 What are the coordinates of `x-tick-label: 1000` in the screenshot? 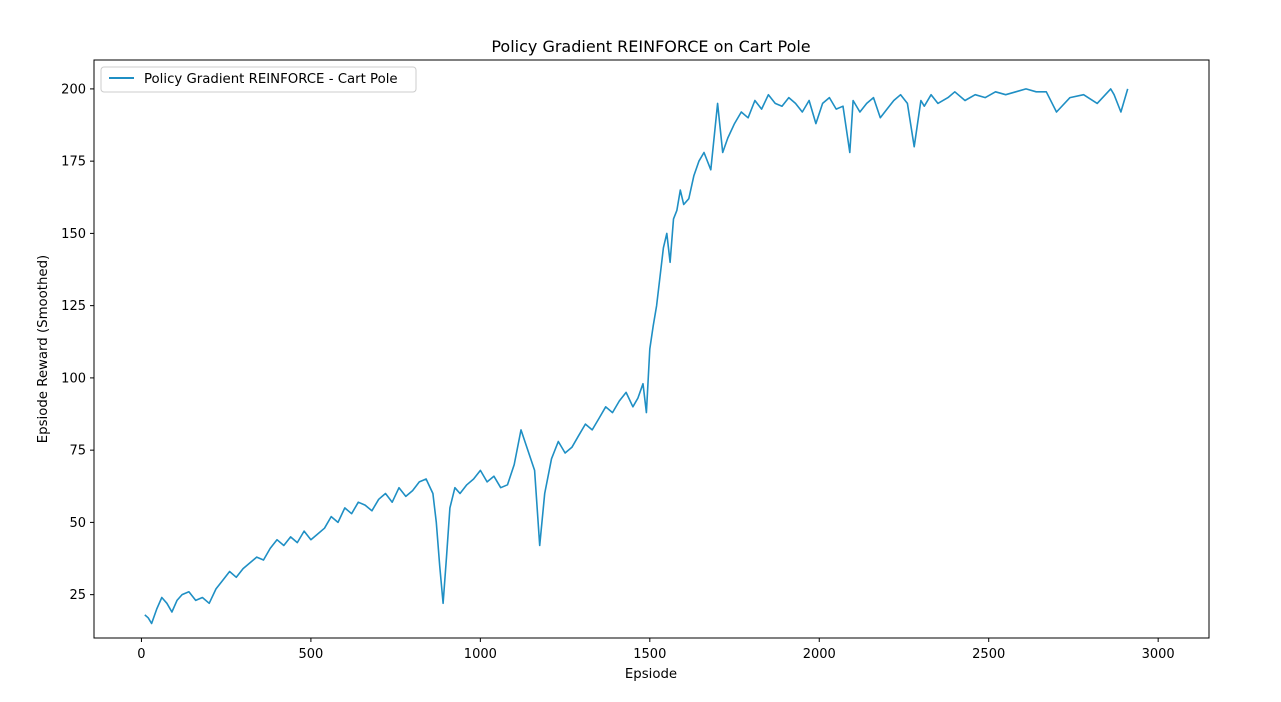 It's located at (480, 654).